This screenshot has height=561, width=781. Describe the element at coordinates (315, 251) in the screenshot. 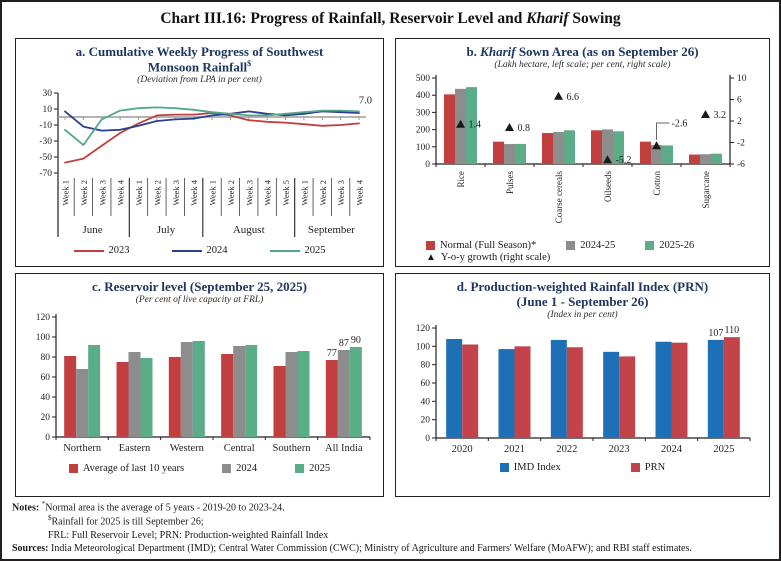

I see `legend-label: 2025` at that location.